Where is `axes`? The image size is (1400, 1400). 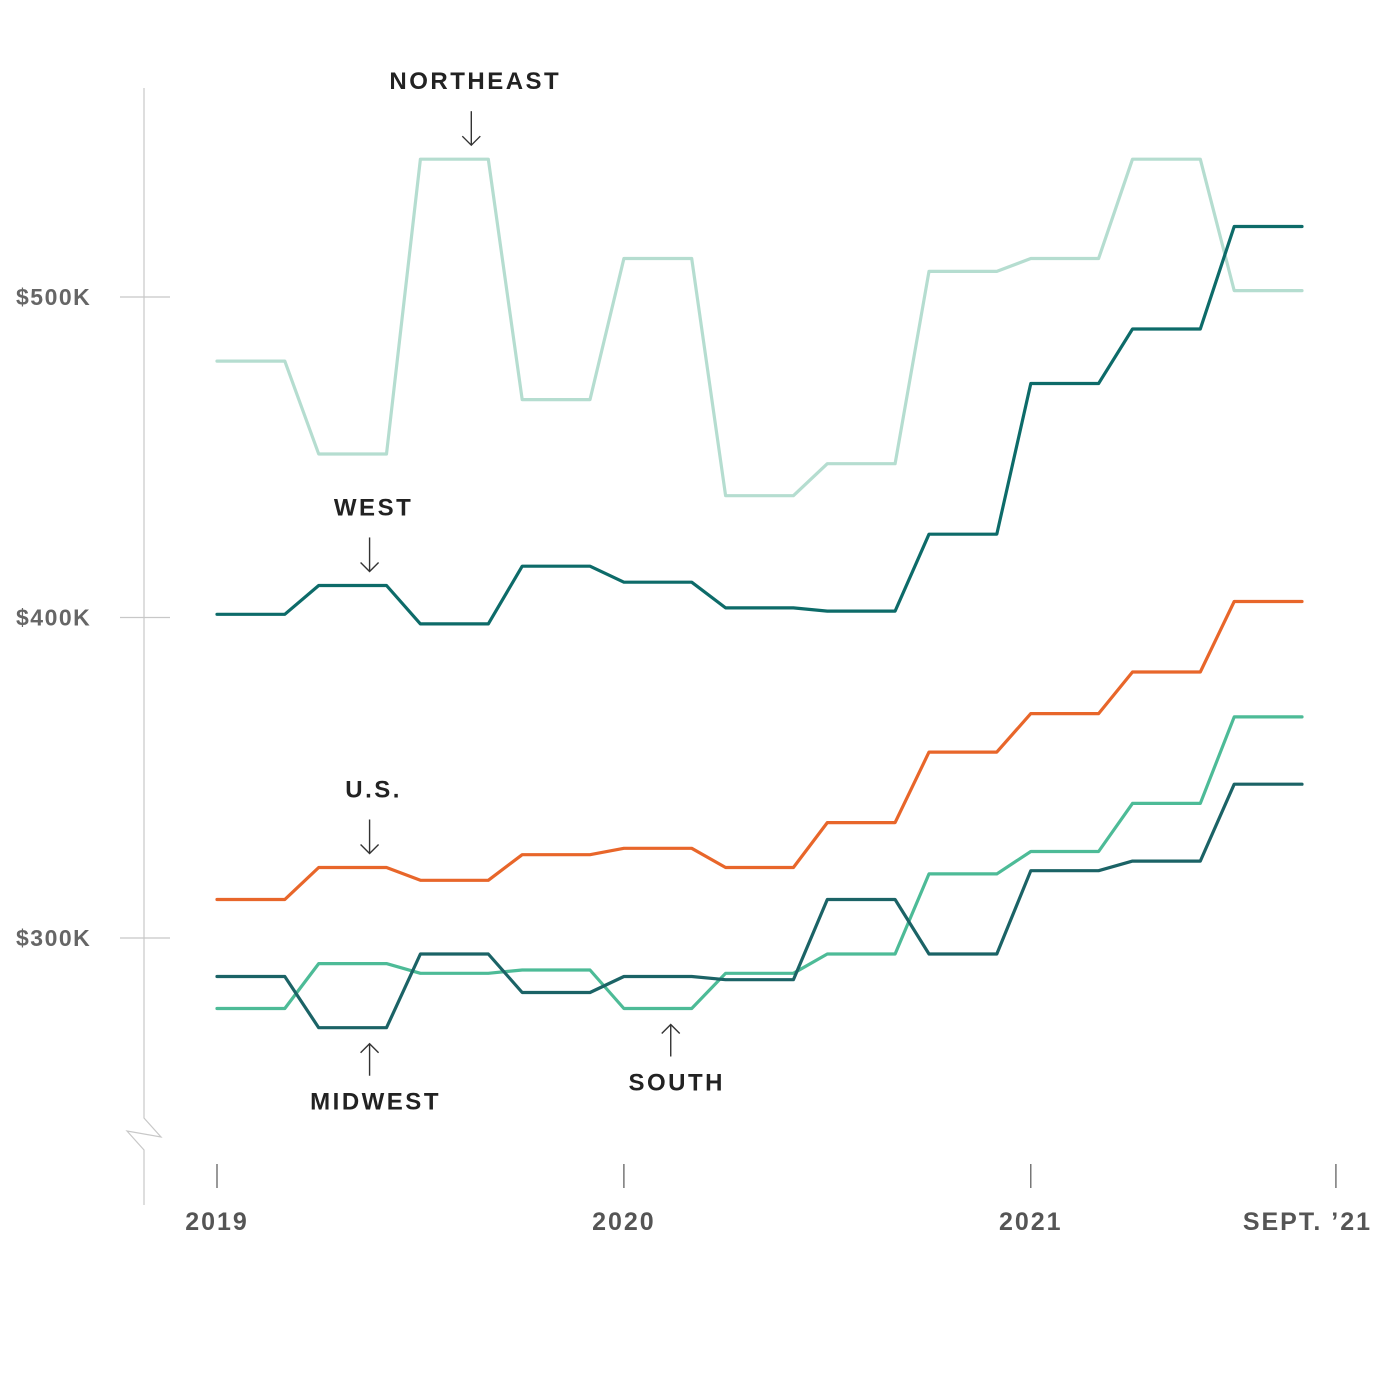 axes is located at coordinates (145, 646).